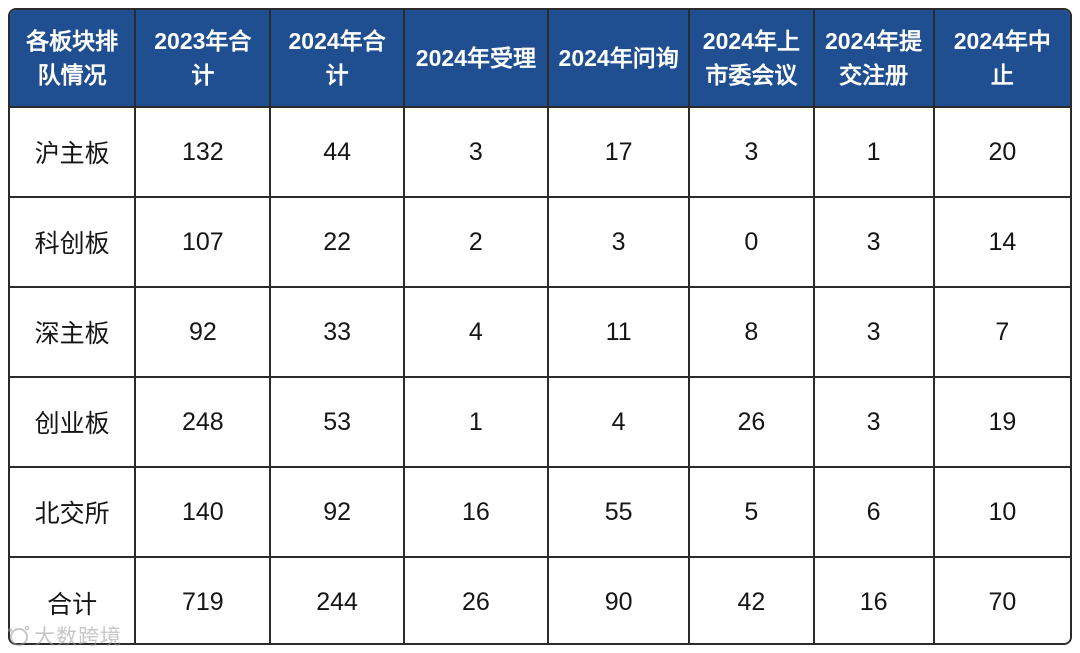 The image size is (1080, 653). I want to click on value-cell: 719, so click(203, 599).